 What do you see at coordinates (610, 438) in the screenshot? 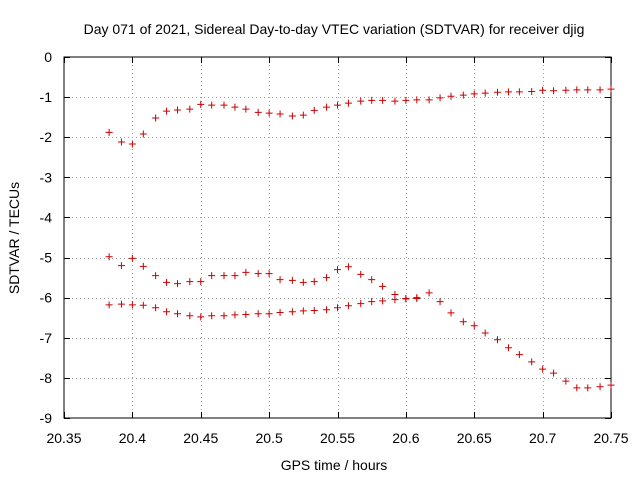
I see `x-tick-label: 20.75` at bounding box center [610, 438].